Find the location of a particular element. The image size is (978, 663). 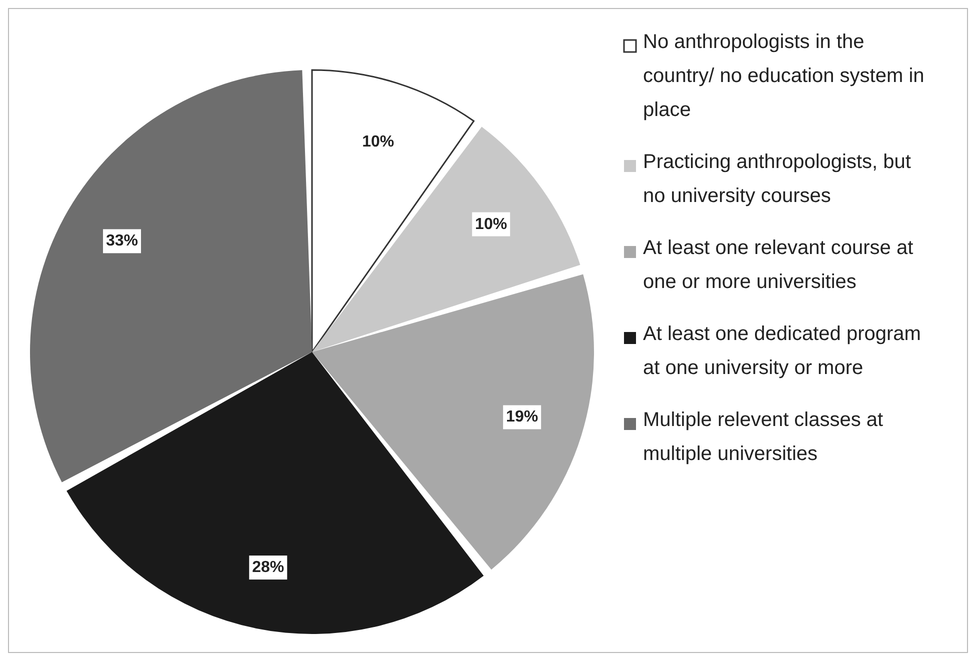

legend-label: At least one dedicated program at one university or more is located at coordinates (782, 351).